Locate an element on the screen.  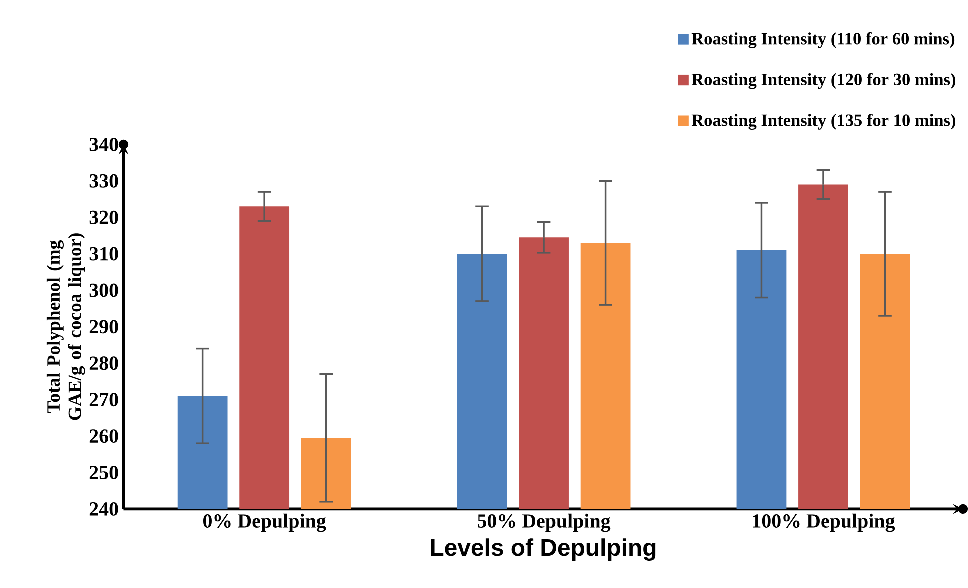
y-tick-label: 250 is located at coordinates (104, 473).